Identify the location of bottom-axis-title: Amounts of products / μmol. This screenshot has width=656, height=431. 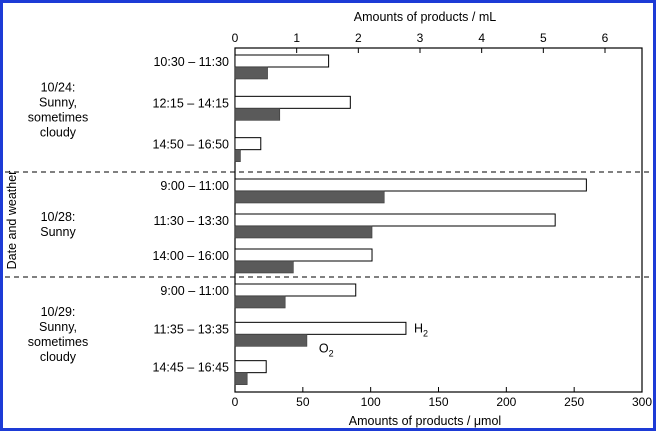
(425, 421).